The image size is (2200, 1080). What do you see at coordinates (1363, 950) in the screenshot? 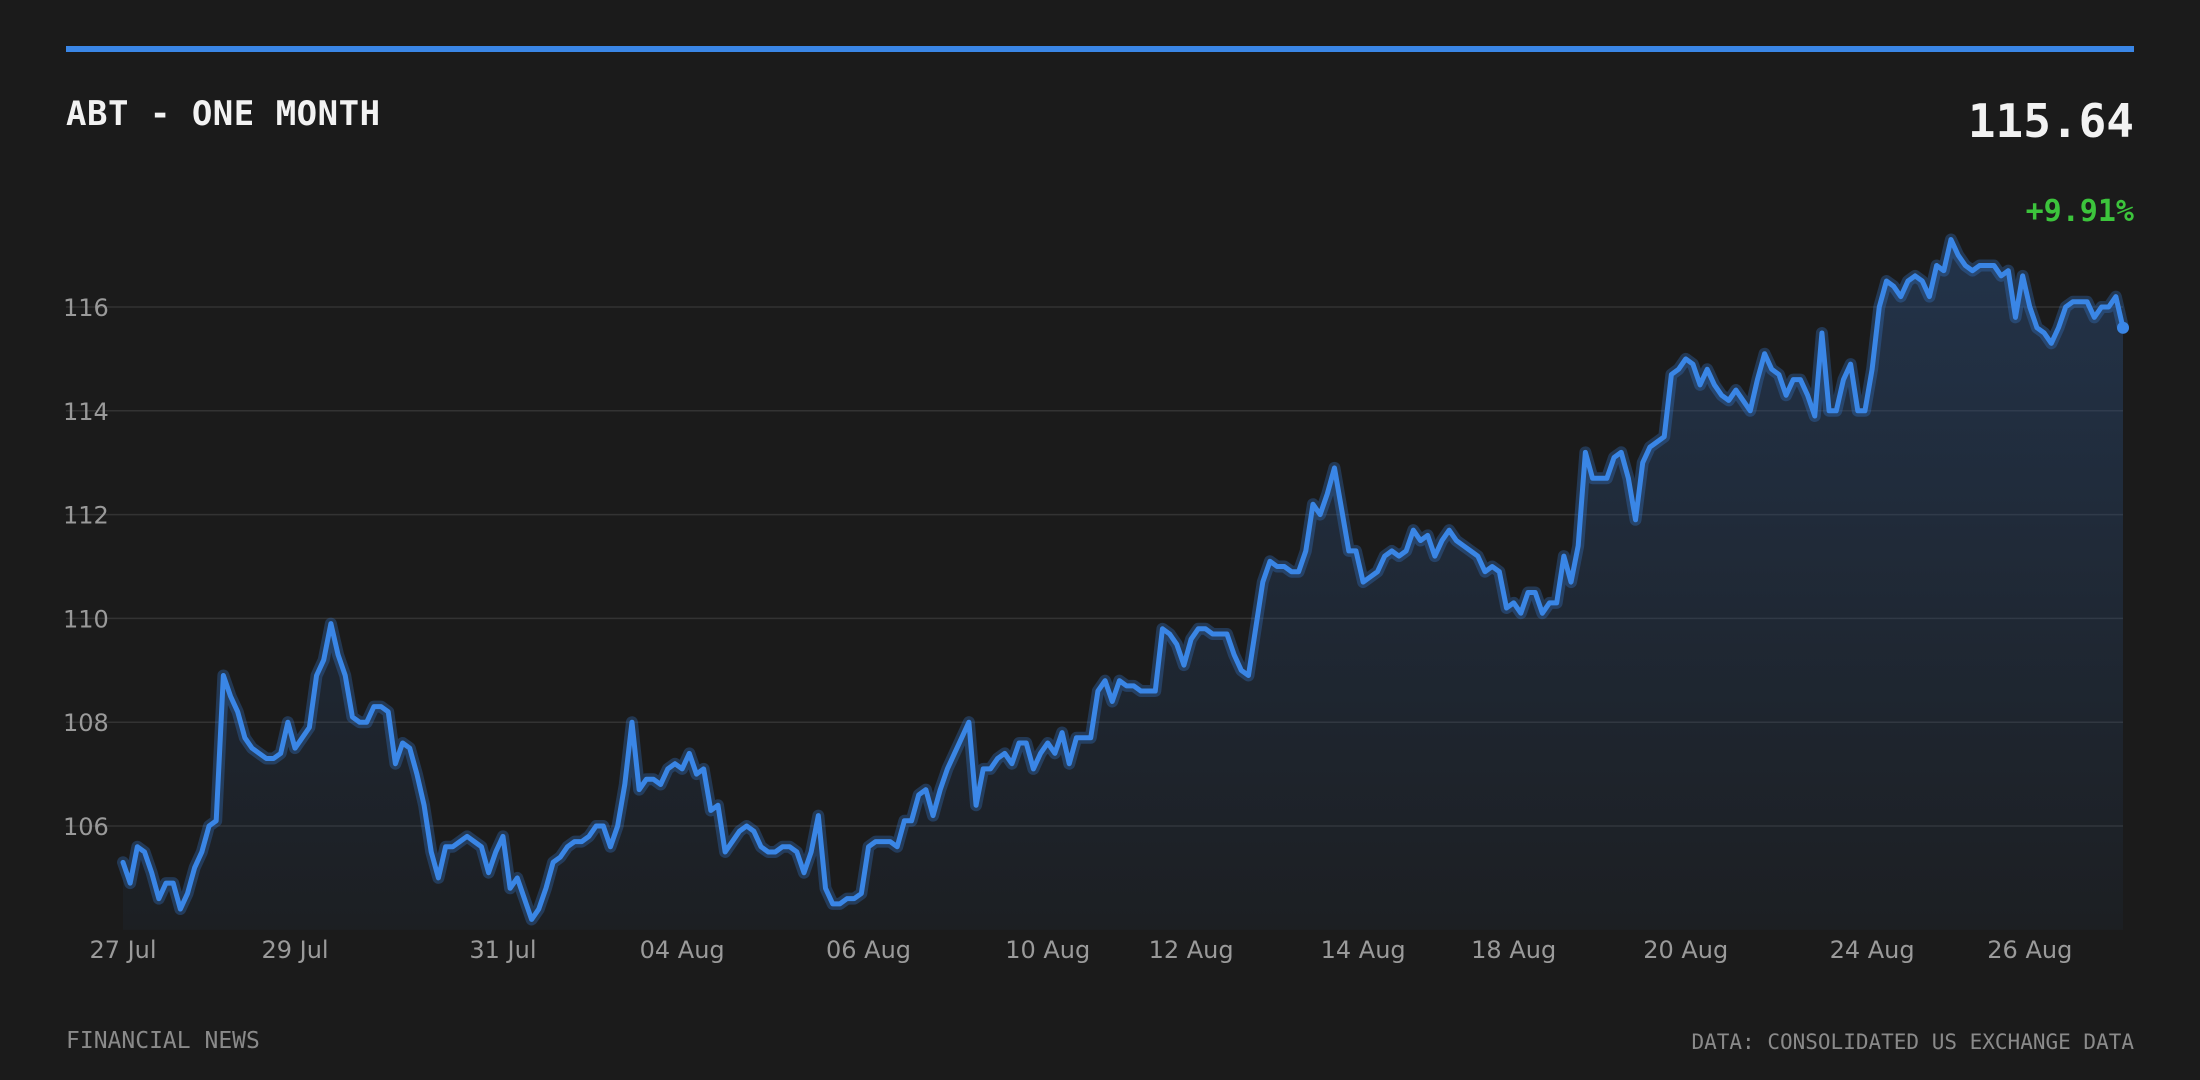
I see `x-tick-label: 14 Aug` at bounding box center [1363, 950].